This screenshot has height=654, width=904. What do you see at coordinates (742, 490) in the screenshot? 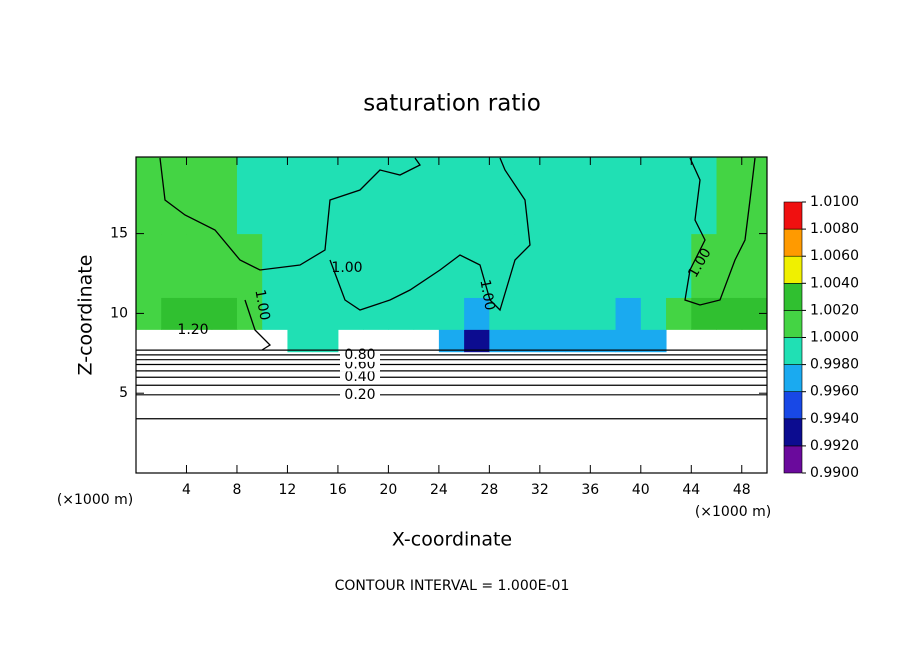
I see `x-tick-label: 48` at bounding box center [742, 490].